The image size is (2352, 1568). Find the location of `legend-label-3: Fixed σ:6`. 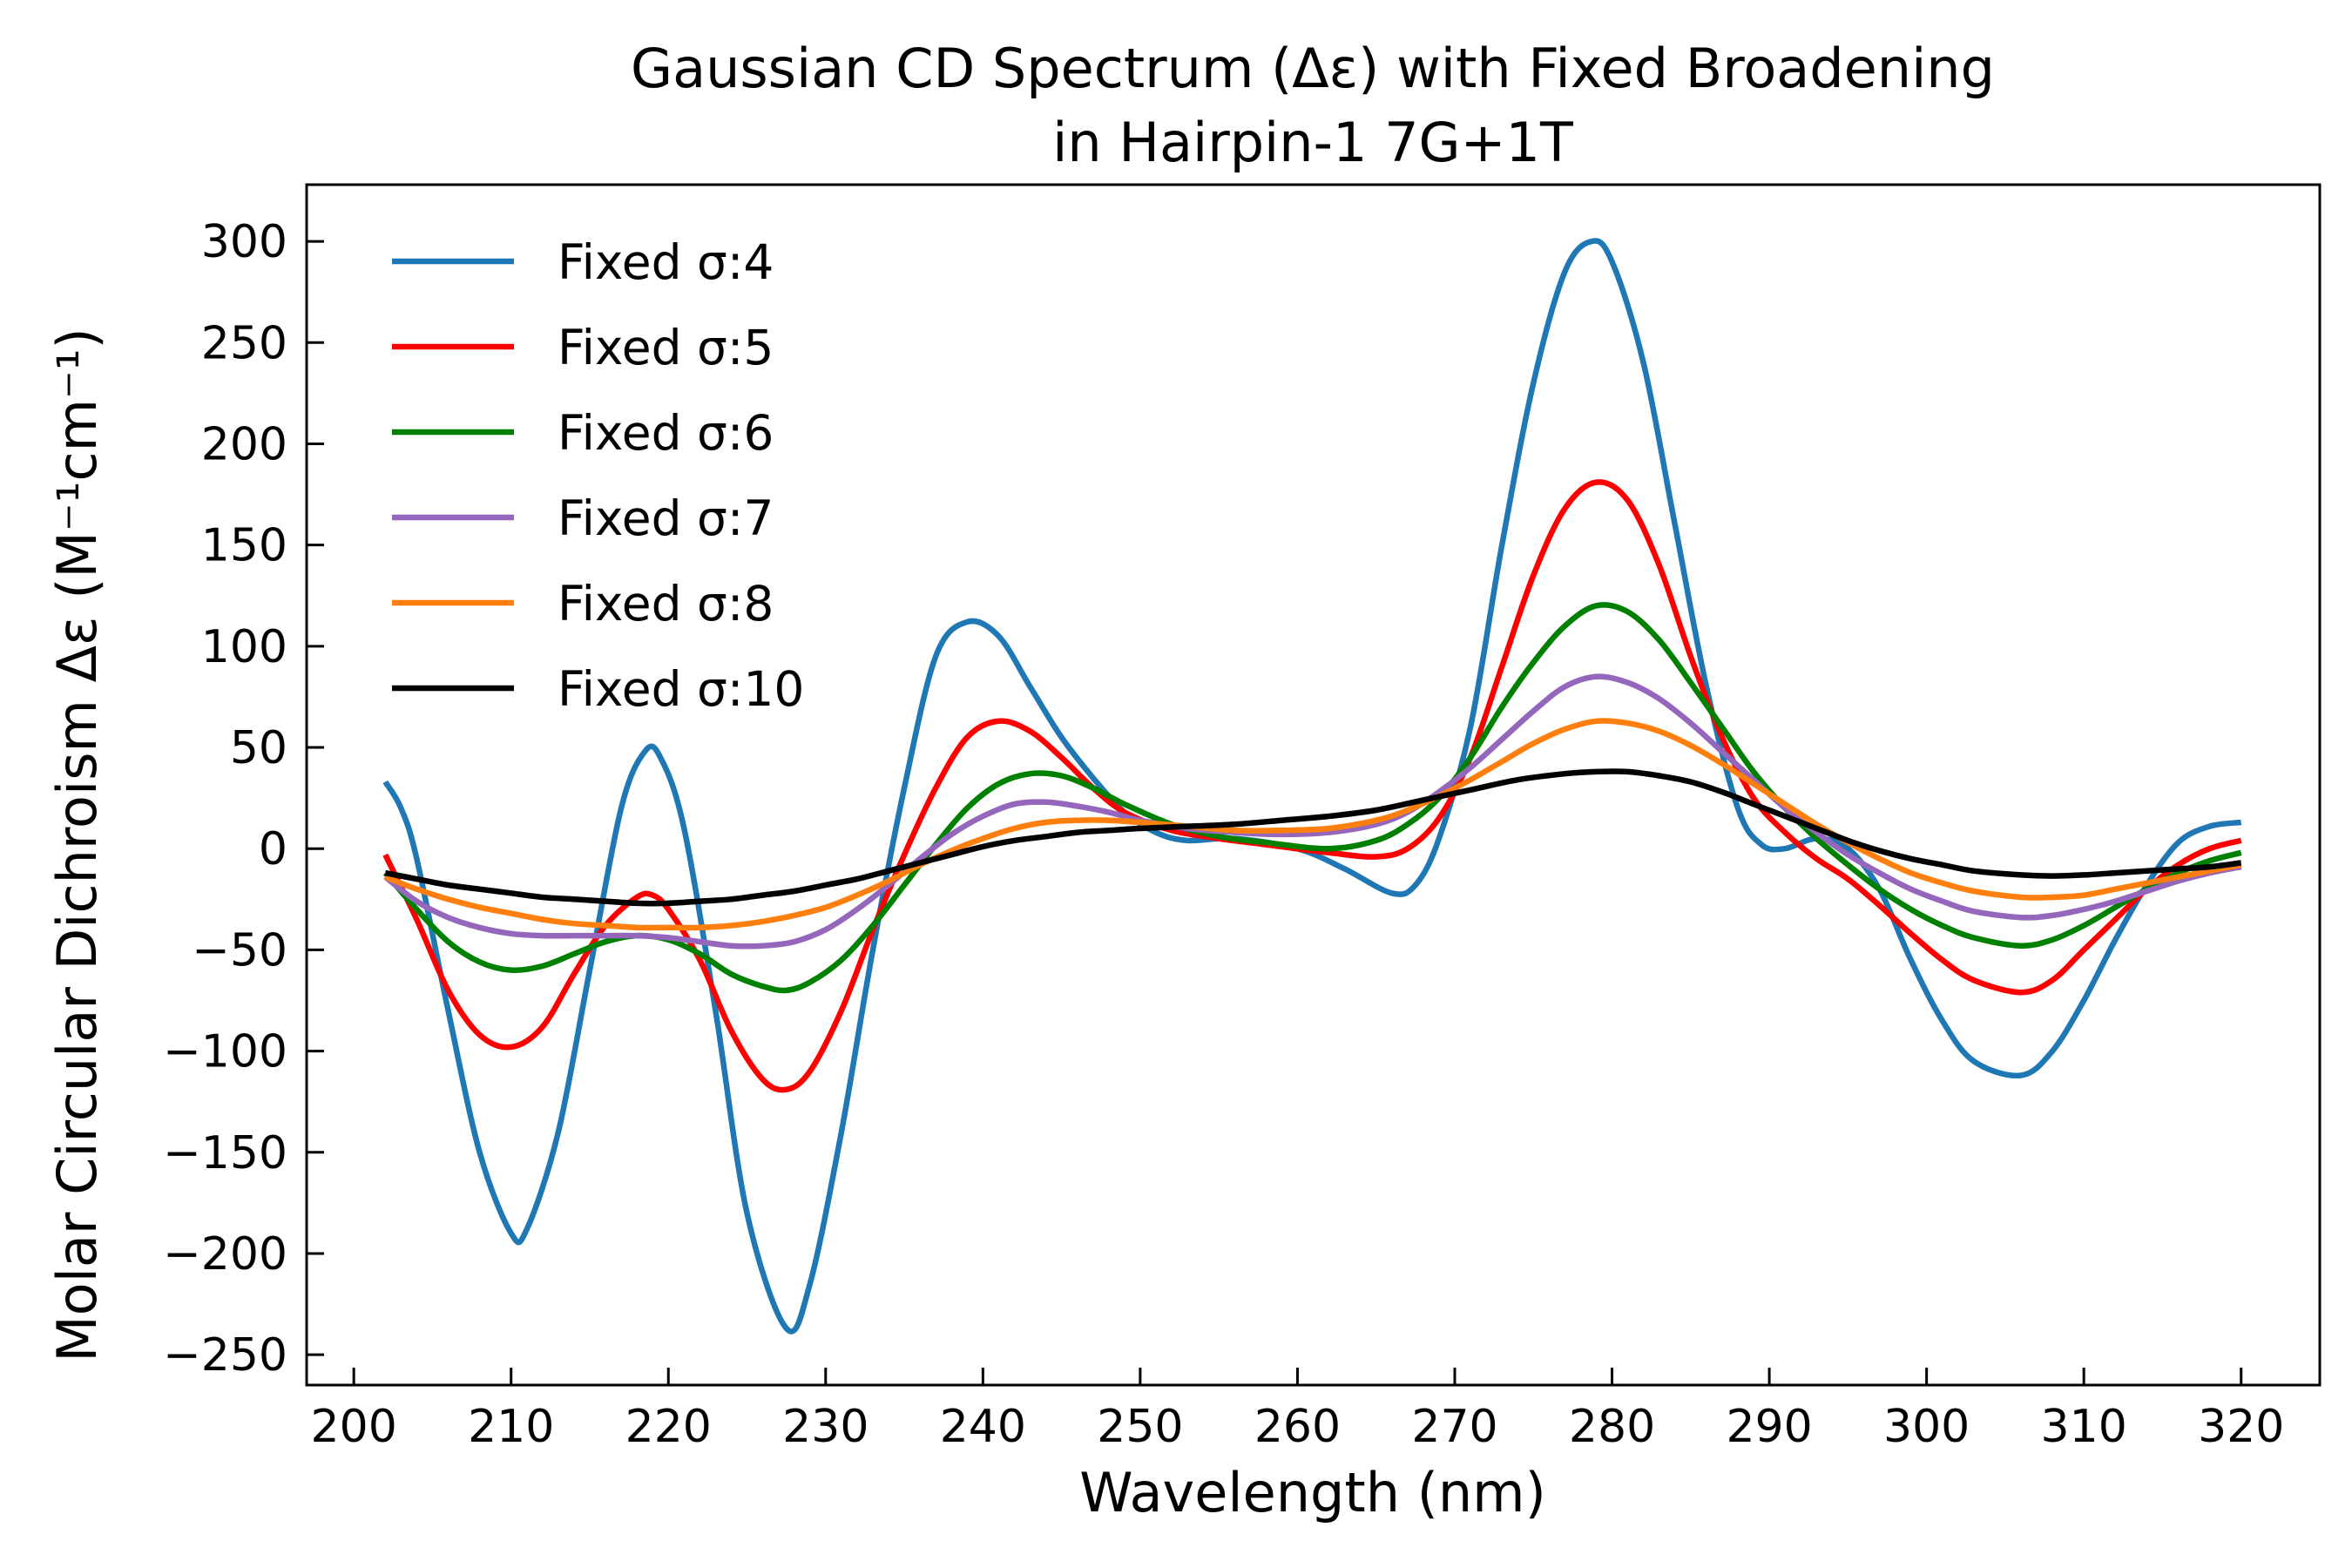

legend-label-3: Fixed σ:6 is located at coordinates (666, 433).